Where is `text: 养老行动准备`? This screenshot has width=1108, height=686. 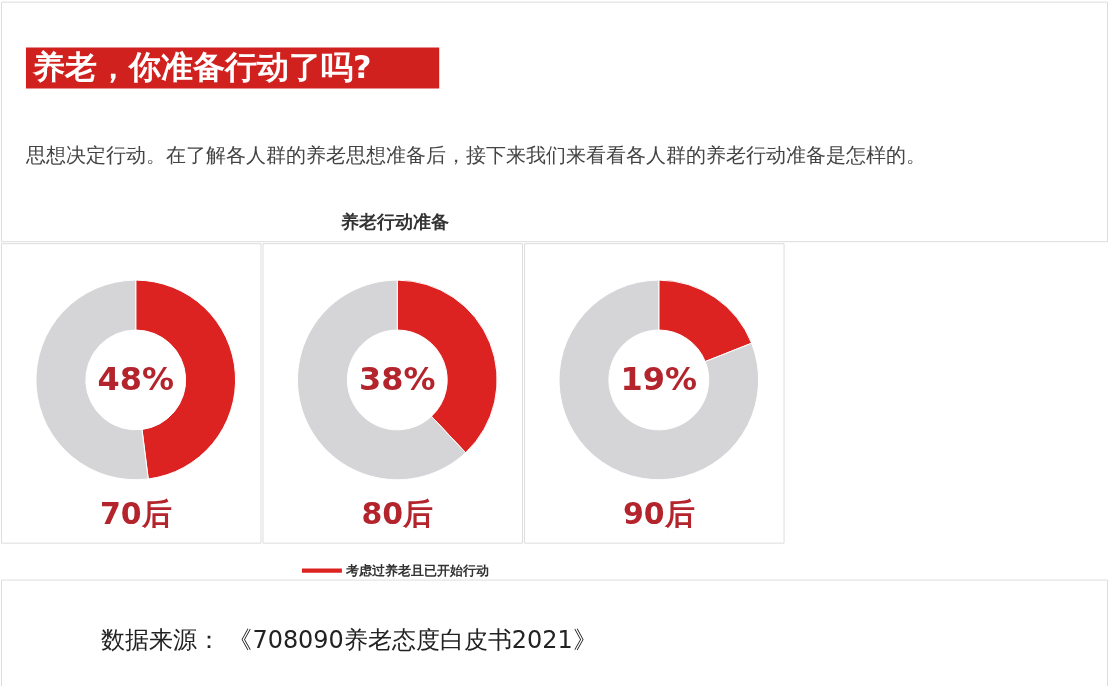 text: 养老行动准备 is located at coordinates (395, 222).